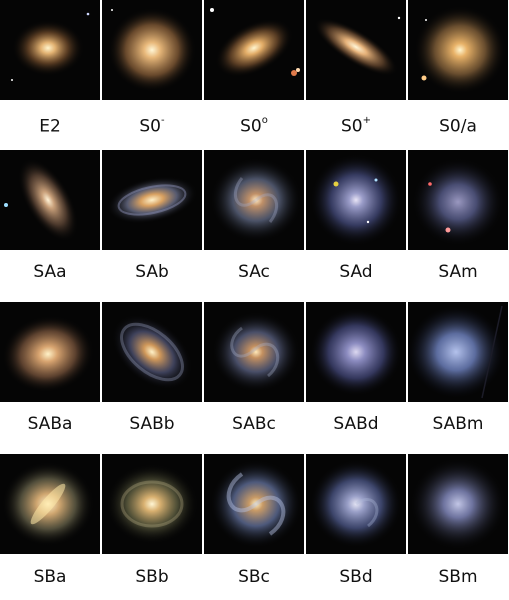  I want to click on label-sbb: SBb, so click(152, 577).